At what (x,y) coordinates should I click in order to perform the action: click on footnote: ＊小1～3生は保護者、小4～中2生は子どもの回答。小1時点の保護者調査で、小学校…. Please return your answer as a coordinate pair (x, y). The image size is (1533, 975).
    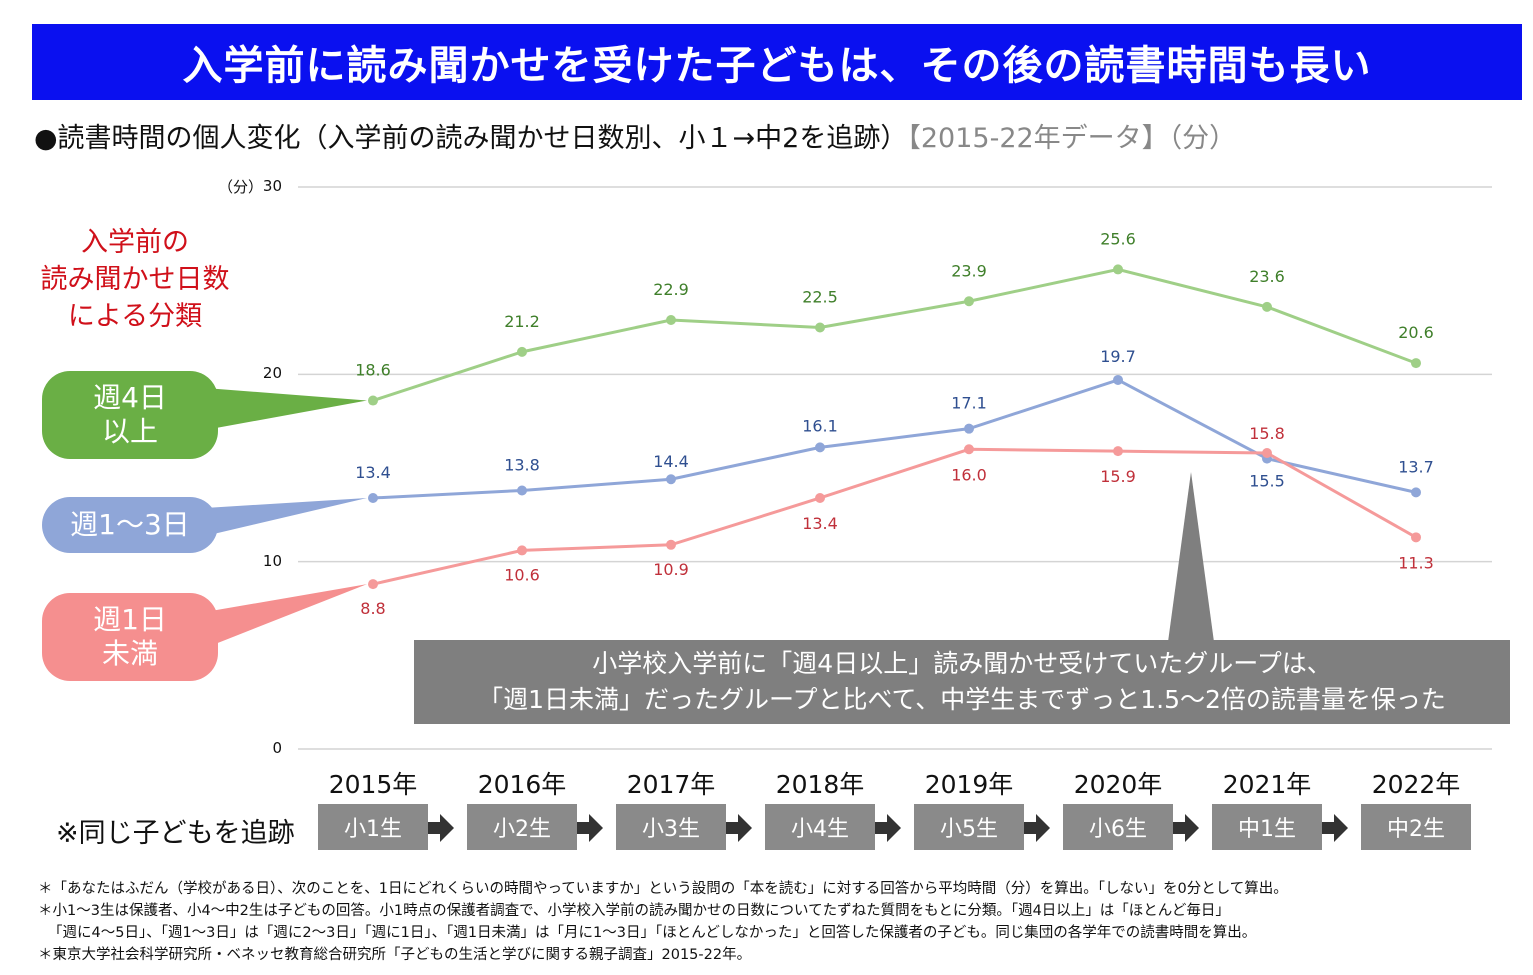
    Looking at the image, I should click on (634, 911).